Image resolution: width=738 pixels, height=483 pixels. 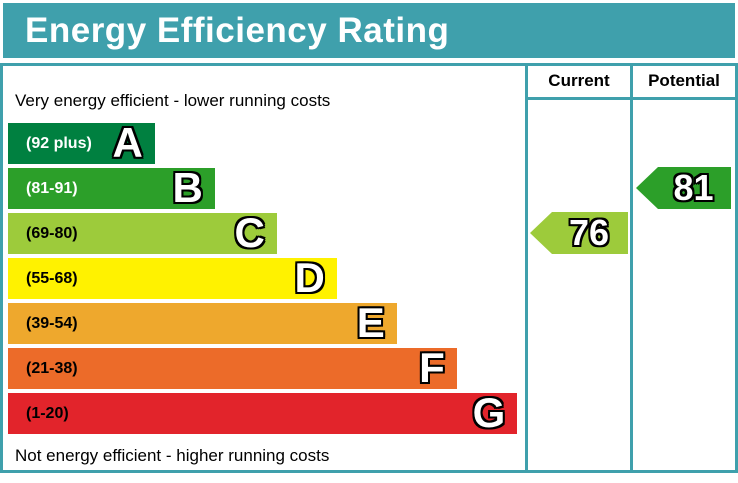 I want to click on band-g: (1-20) G, so click(x=263, y=412).